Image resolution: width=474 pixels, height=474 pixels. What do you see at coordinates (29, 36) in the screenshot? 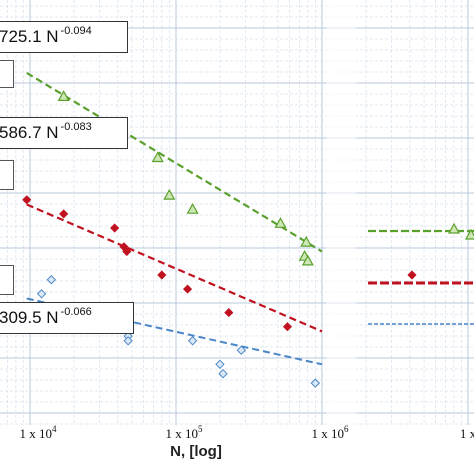
I see `equation-text-green: 725.1 N` at bounding box center [29, 36].